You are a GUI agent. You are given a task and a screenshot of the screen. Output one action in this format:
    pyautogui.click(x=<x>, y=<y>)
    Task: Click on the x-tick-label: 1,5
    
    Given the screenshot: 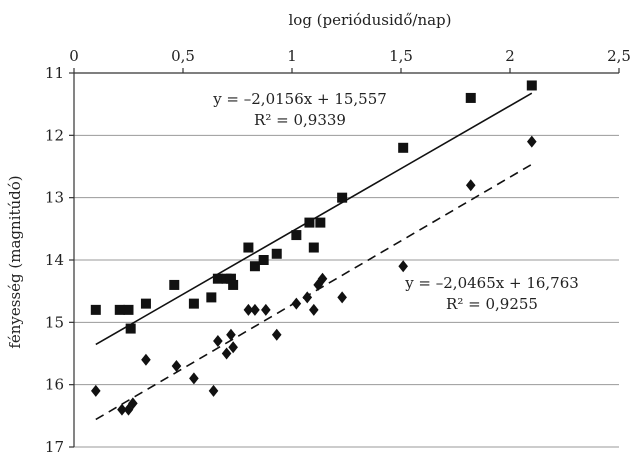 What is the action you would take?
    pyautogui.click(x=401, y=56)
    